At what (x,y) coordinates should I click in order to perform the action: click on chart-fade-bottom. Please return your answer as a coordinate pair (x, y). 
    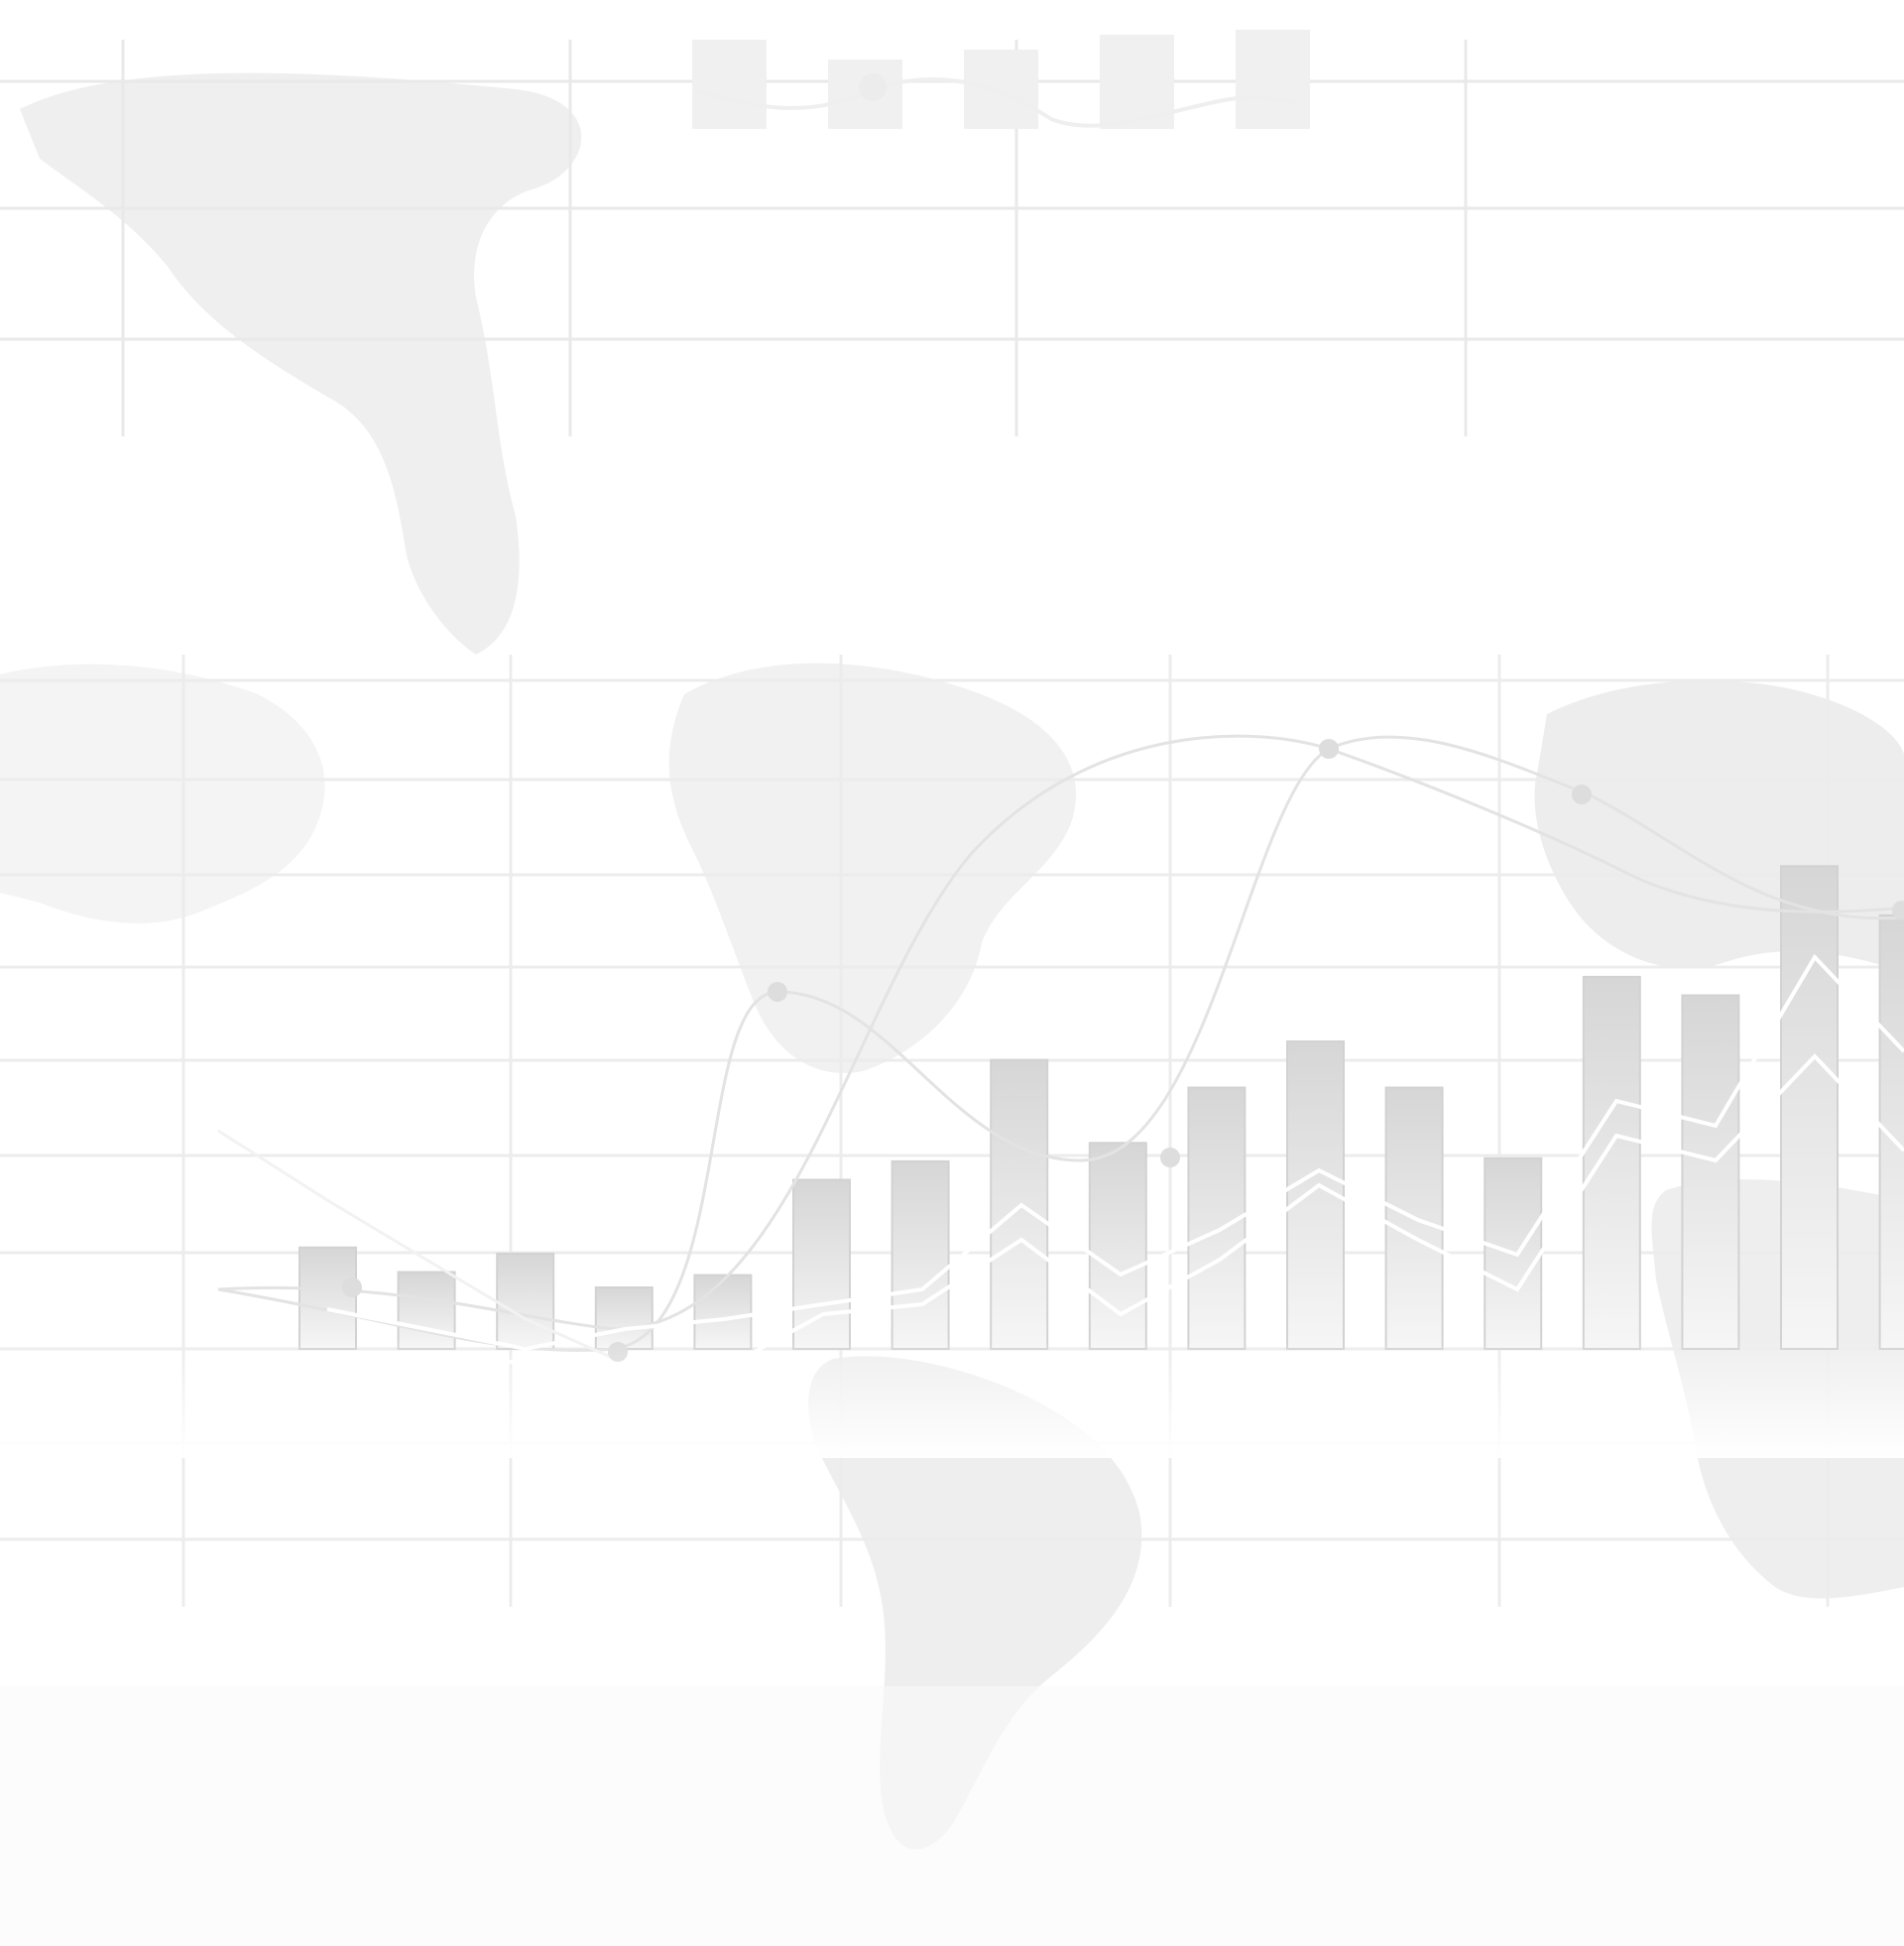
    Looking at the image, I should click on (952, 1398).